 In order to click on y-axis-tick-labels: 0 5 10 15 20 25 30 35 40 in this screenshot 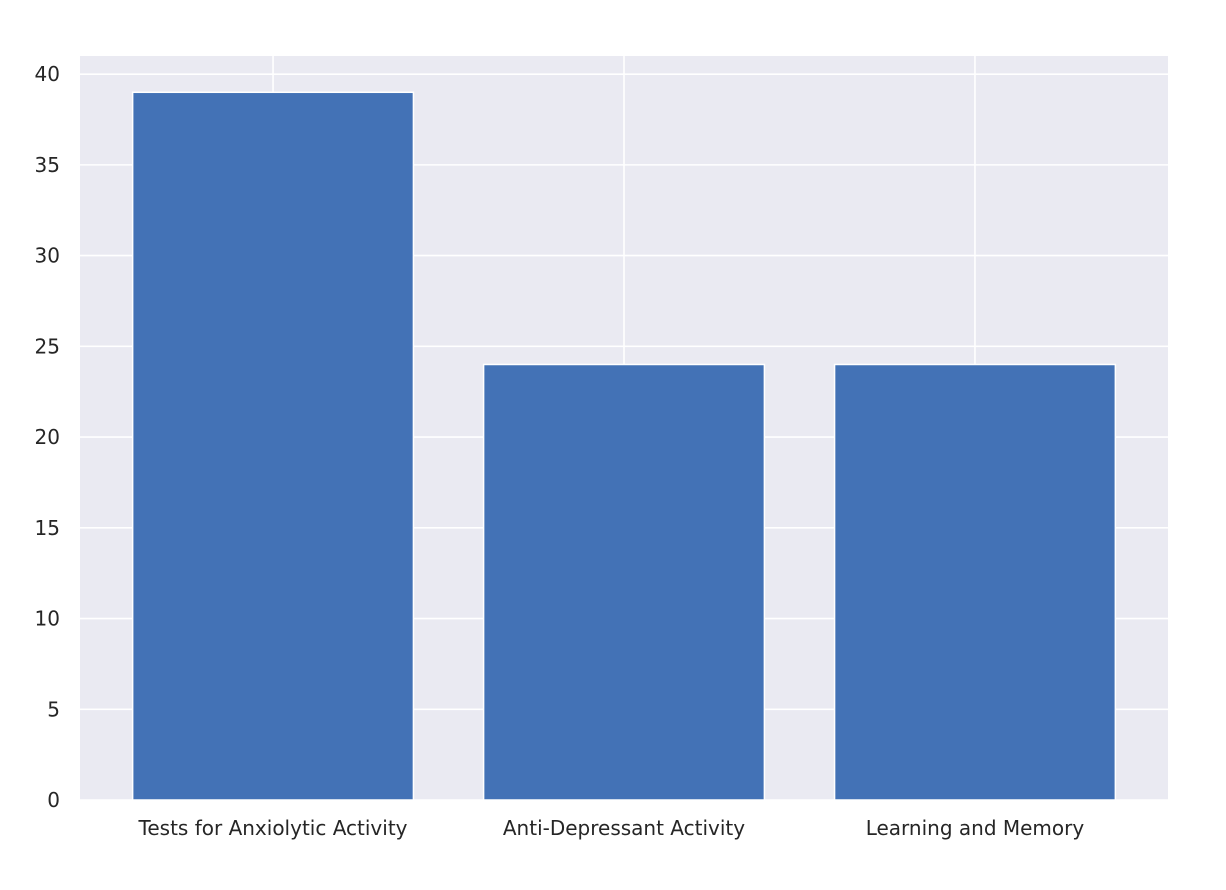, I will do `click(47, 437)`.